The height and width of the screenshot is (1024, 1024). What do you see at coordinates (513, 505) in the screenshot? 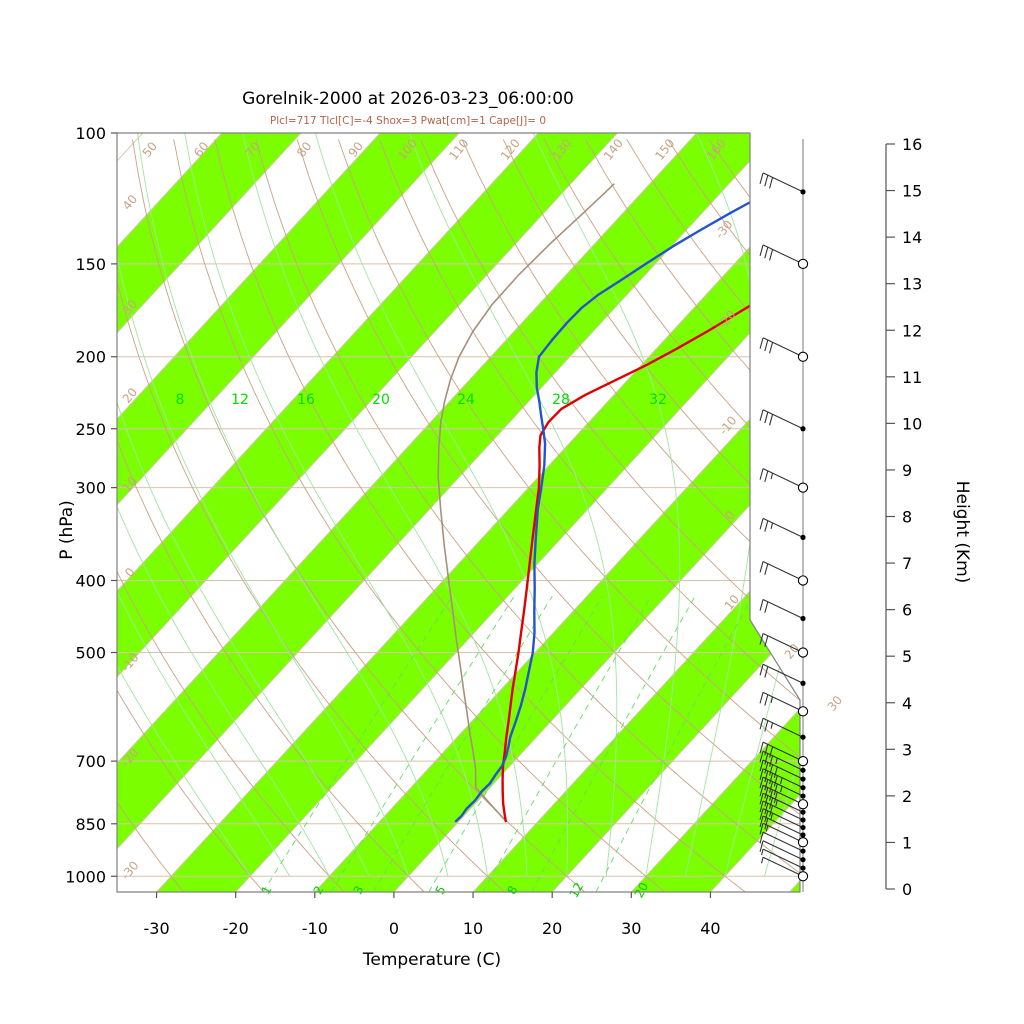
I see `moist-adiabat` at bounding box center [513, 505].